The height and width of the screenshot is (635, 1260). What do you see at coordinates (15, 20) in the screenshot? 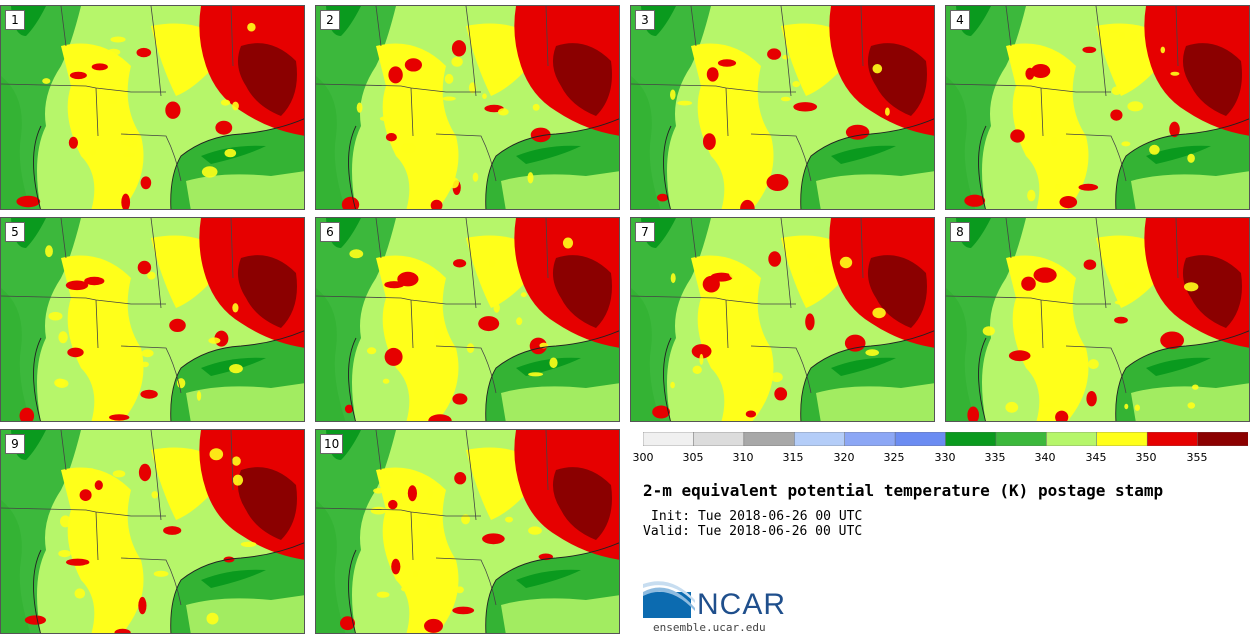
I see `member-label: 1` at bounding box center [15, 20].